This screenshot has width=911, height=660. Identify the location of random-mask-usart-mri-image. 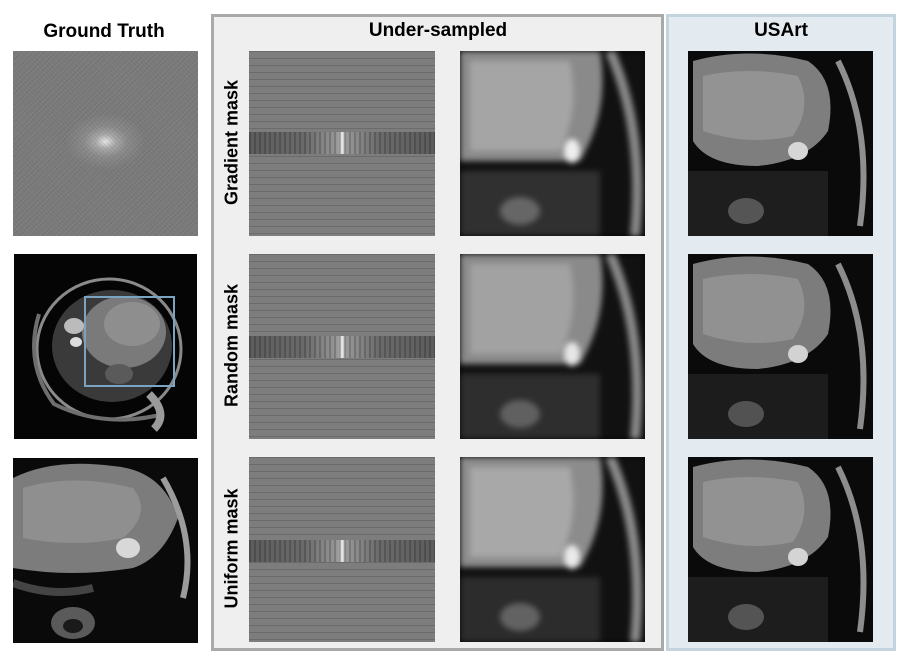
(780, 346).